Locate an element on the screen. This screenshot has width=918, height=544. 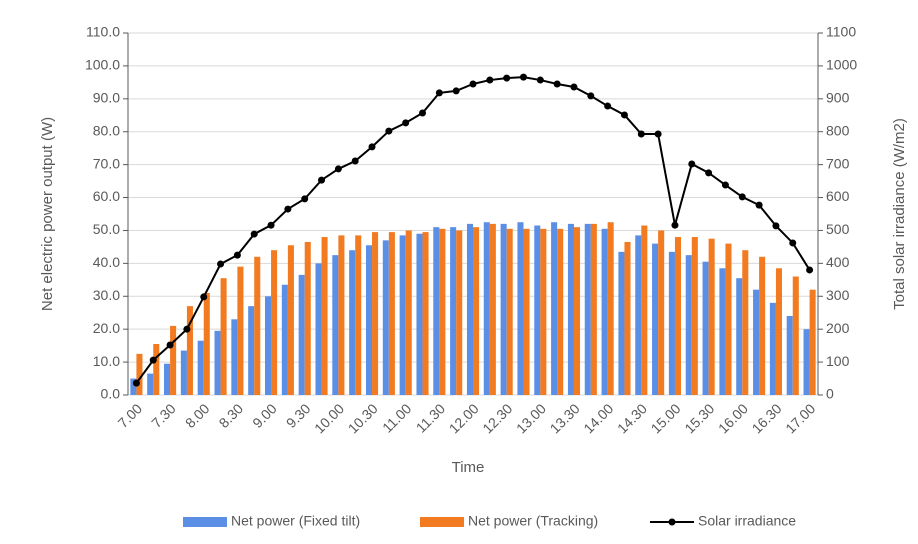
x-axis-title: Time is located at coordinates (468, 467).